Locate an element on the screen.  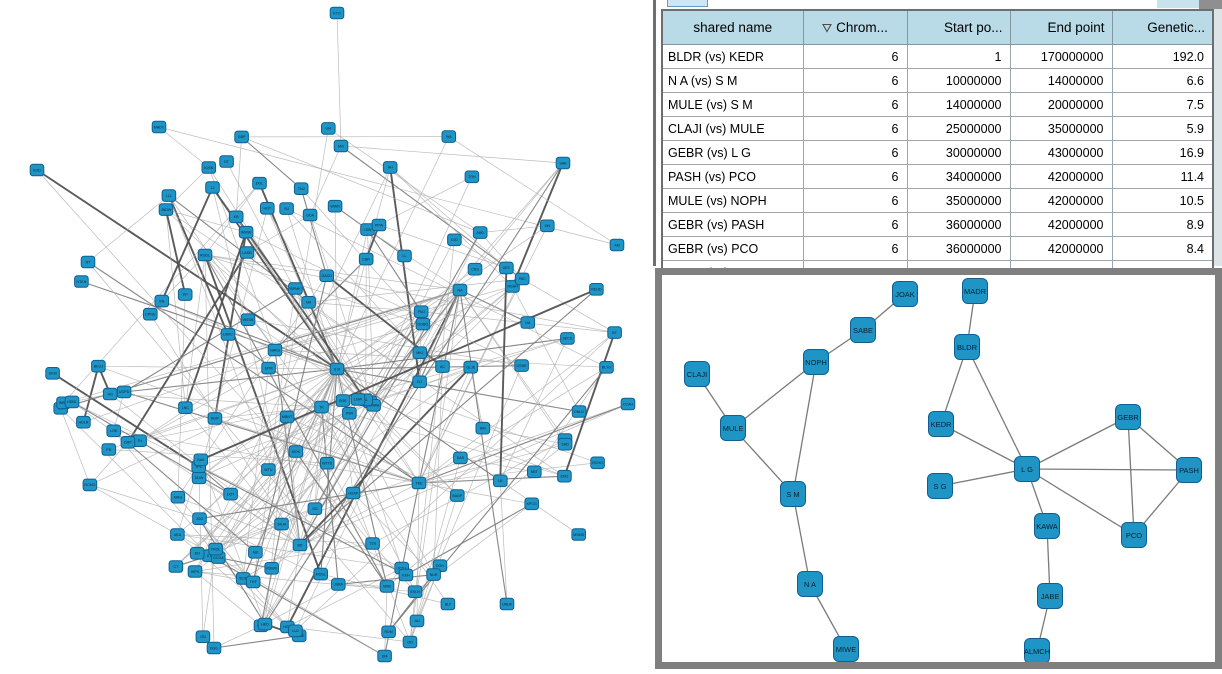
network-node: LL is located at coordinates (405, 256).